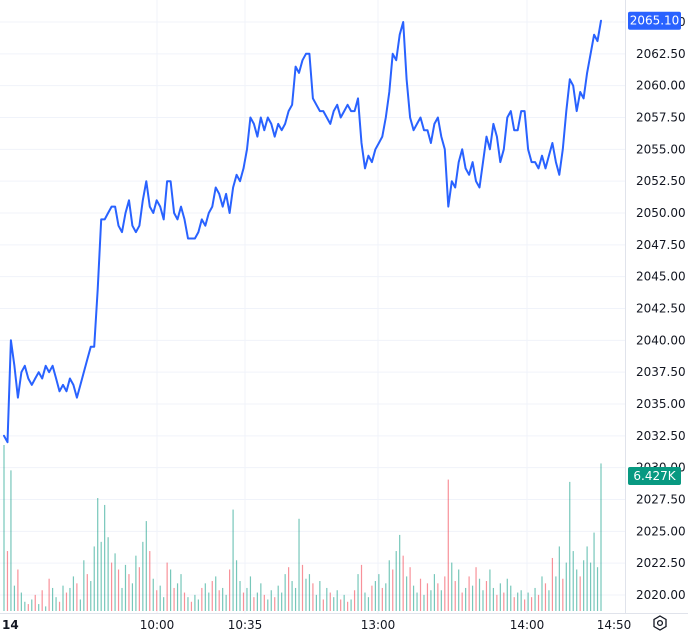 This screenshot has width=688, height=635. I want to click on price-tick-label: 2045.00, so click(661, 277).